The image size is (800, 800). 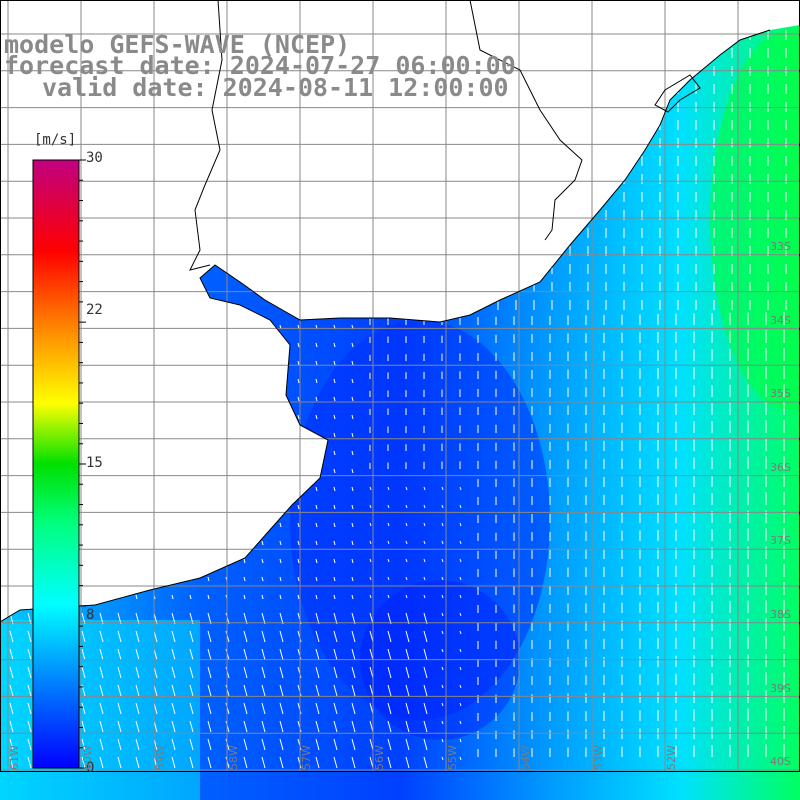 I want to click on colorbar, so click(x=56, y=464).